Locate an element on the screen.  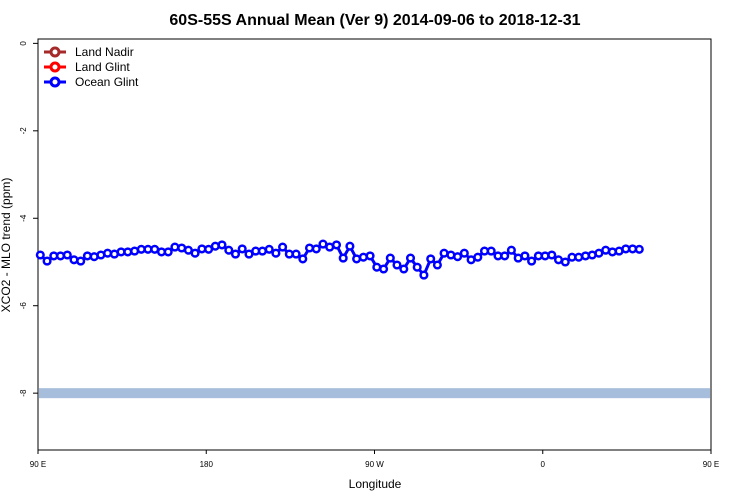
legend-item-land-glint: Land Glint is located at coordinates (87, 67).